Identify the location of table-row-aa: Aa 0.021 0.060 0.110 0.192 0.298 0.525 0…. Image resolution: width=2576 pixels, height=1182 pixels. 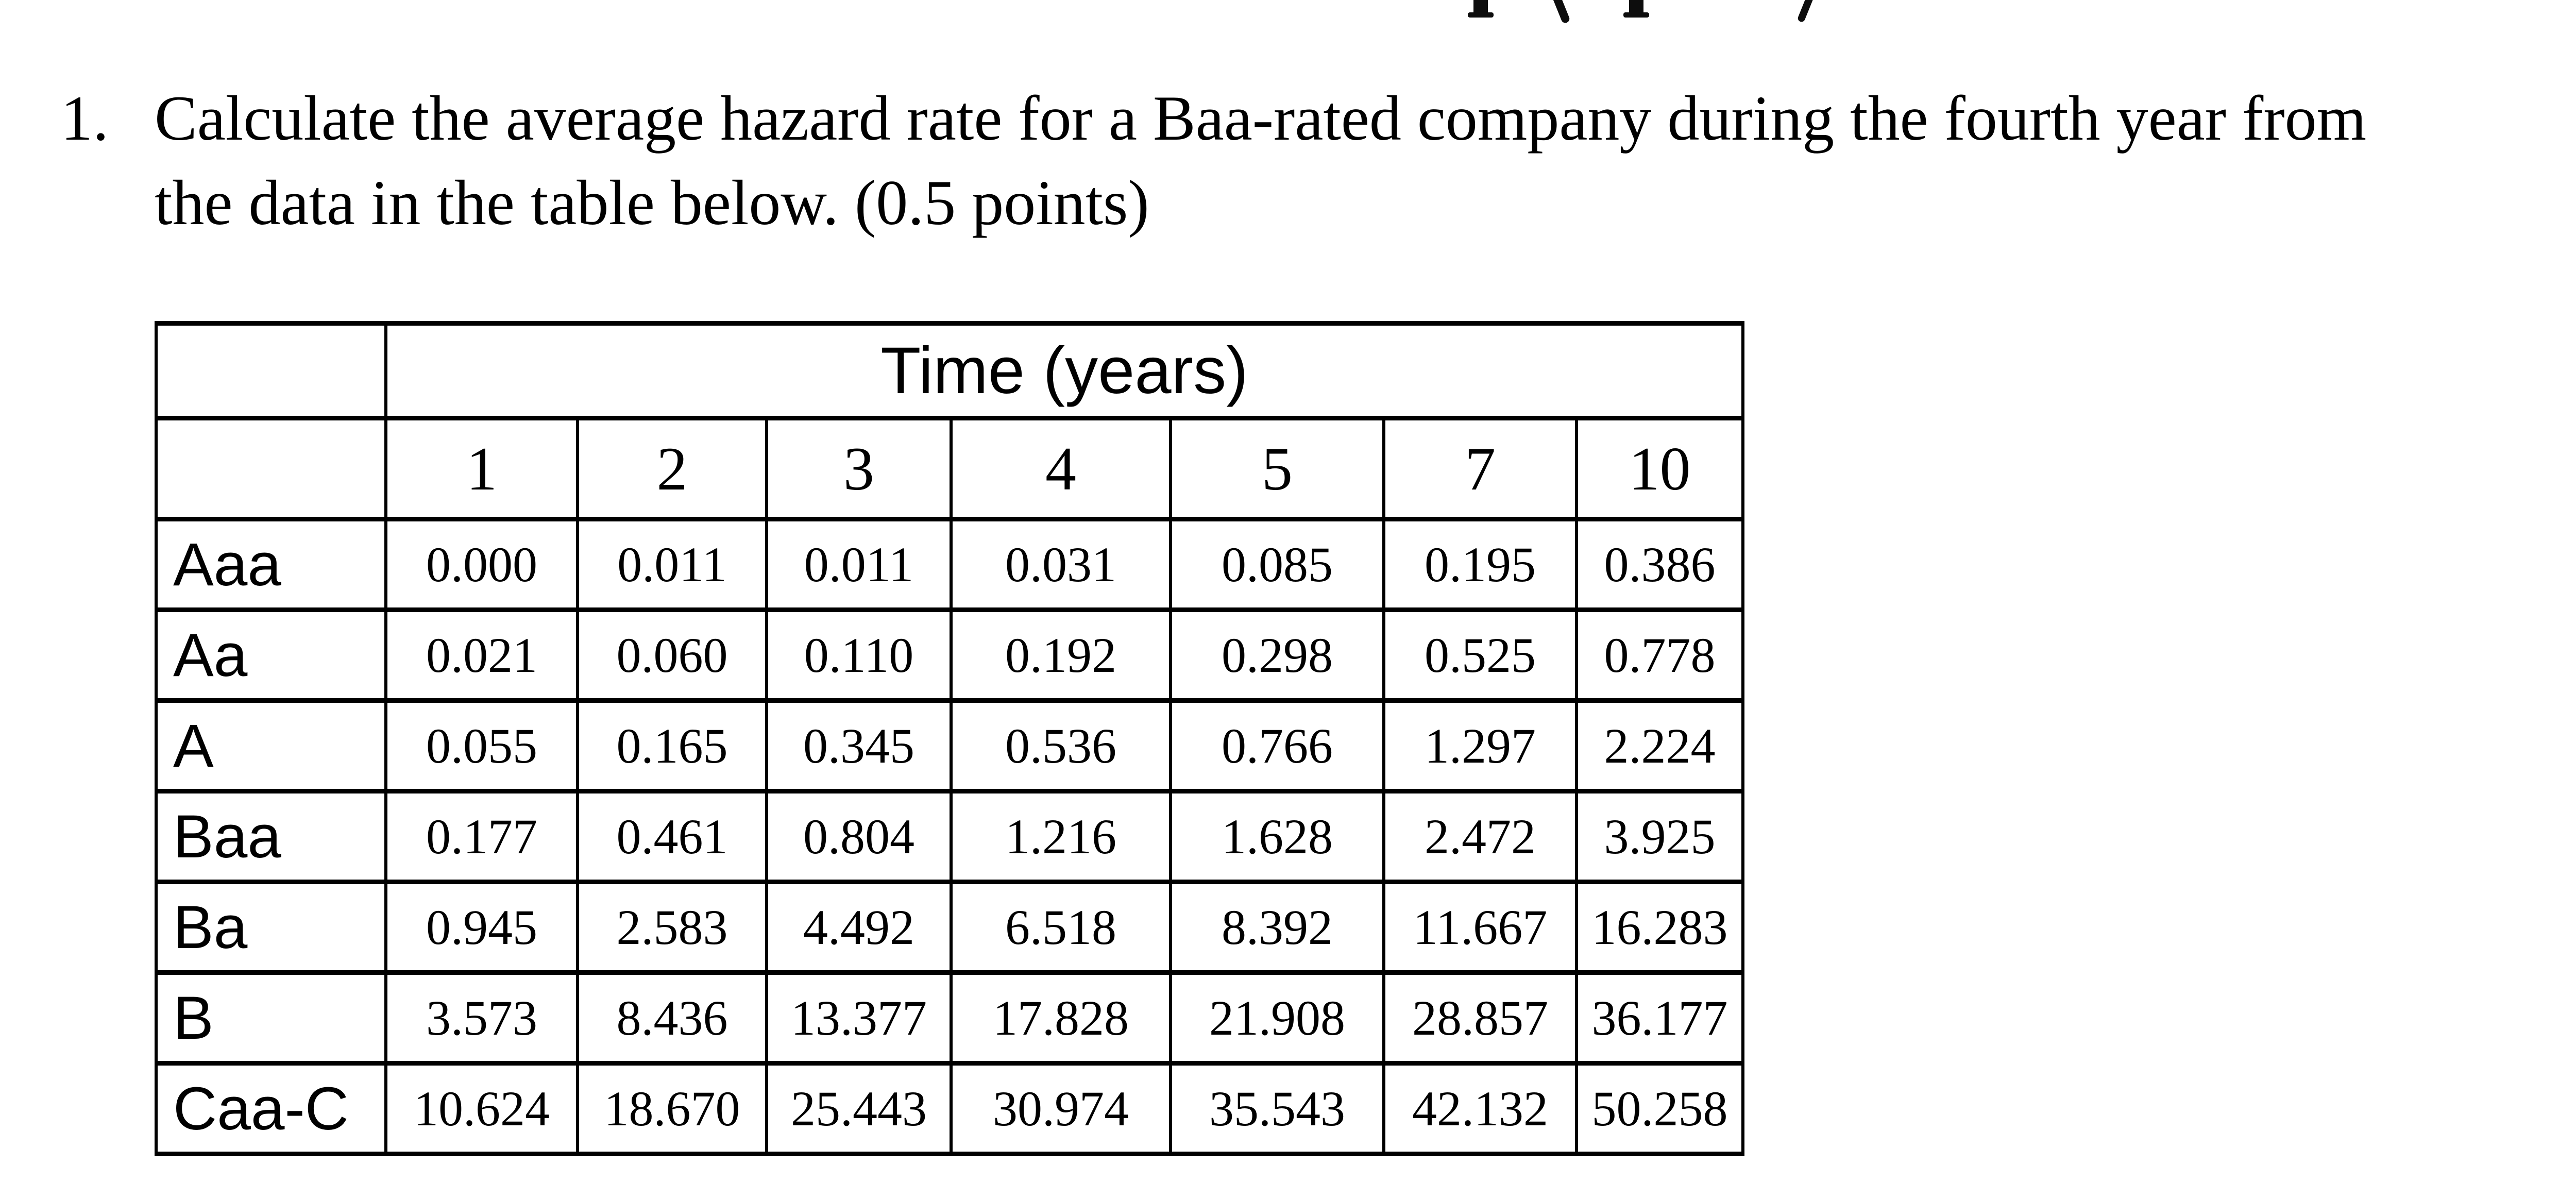
(950, 655).